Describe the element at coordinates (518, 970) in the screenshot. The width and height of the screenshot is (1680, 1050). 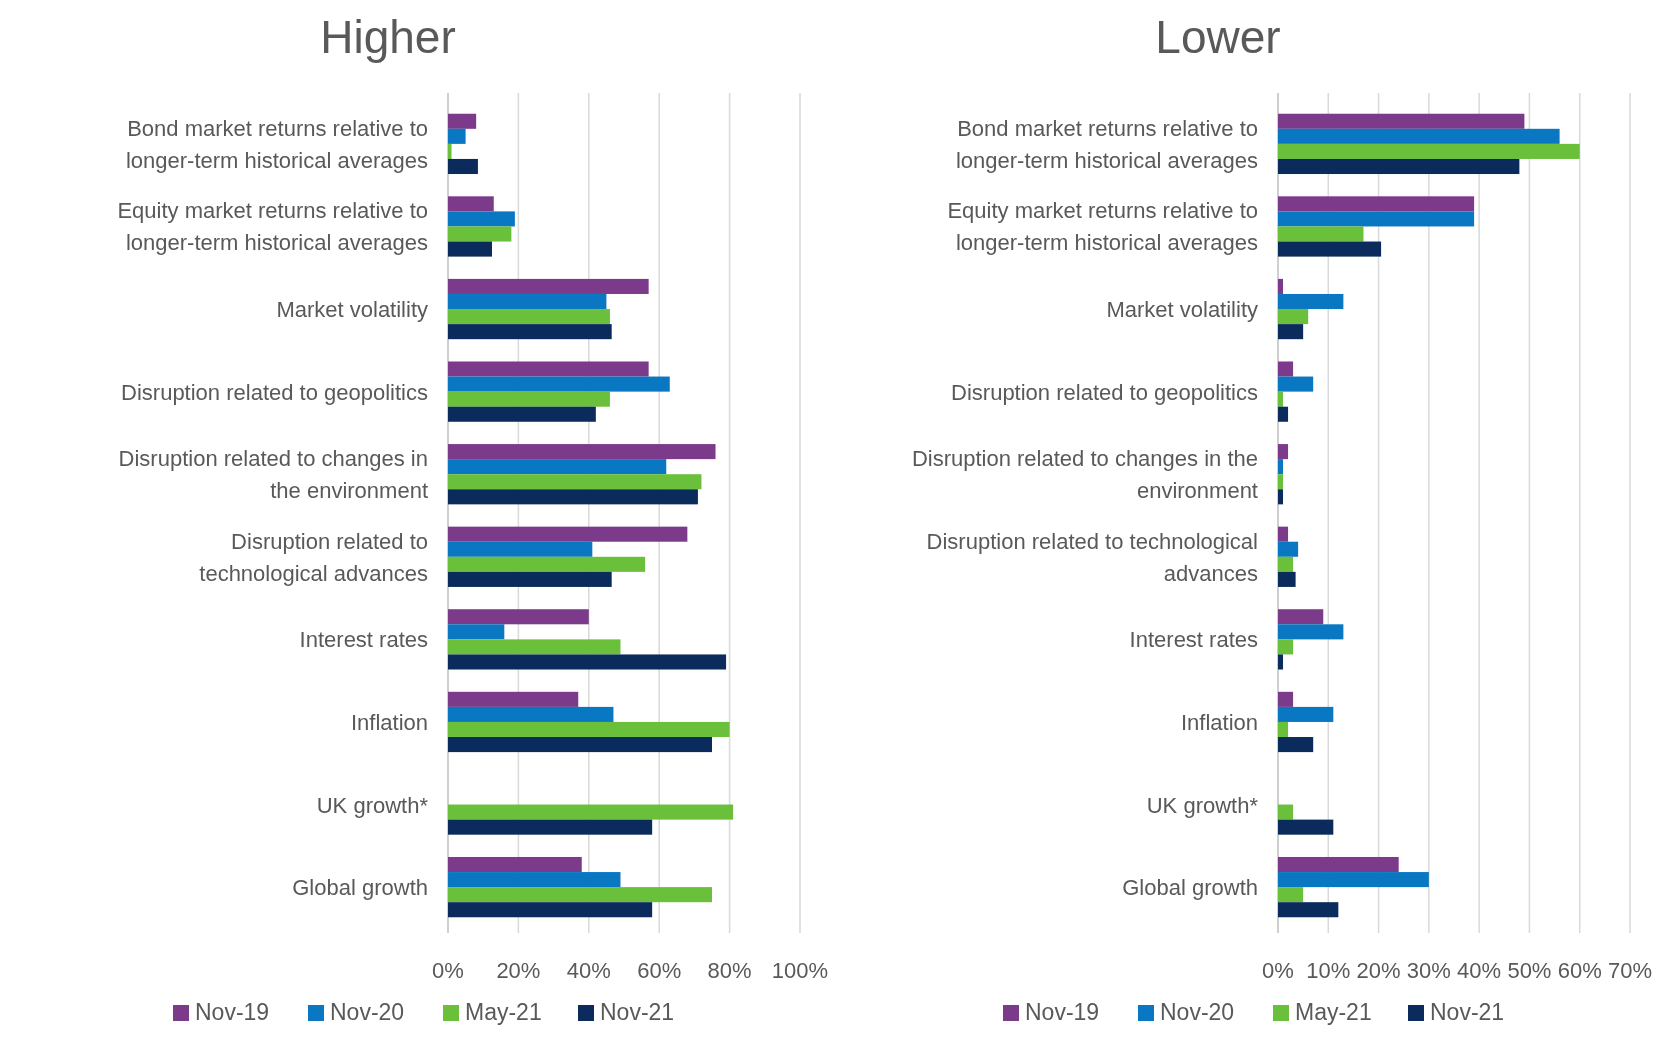
I see `x-tick-label: 20%` at that location.